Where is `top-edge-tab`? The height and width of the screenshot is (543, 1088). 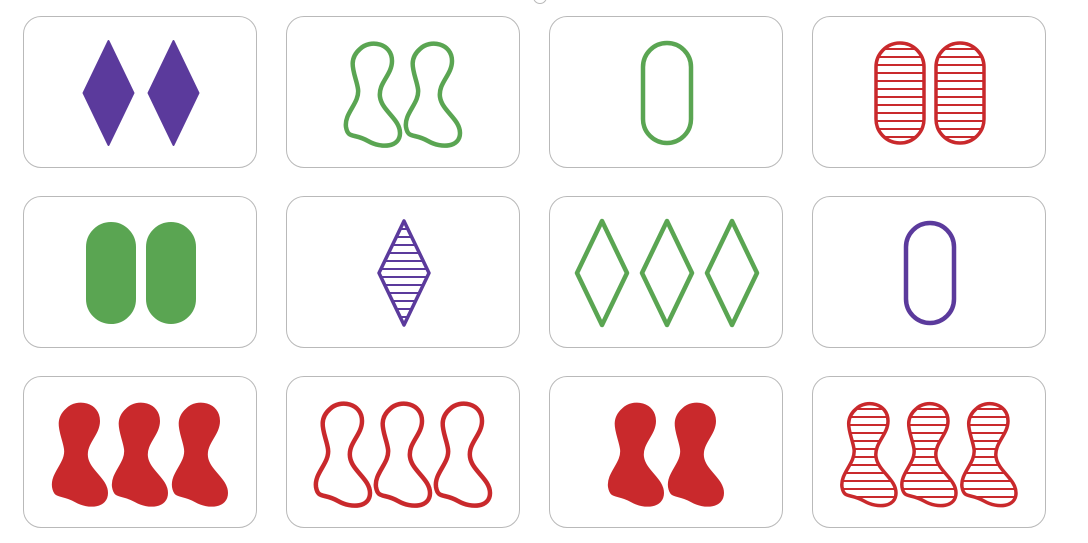 top-edge-tab is located at coordinates (540, 2).